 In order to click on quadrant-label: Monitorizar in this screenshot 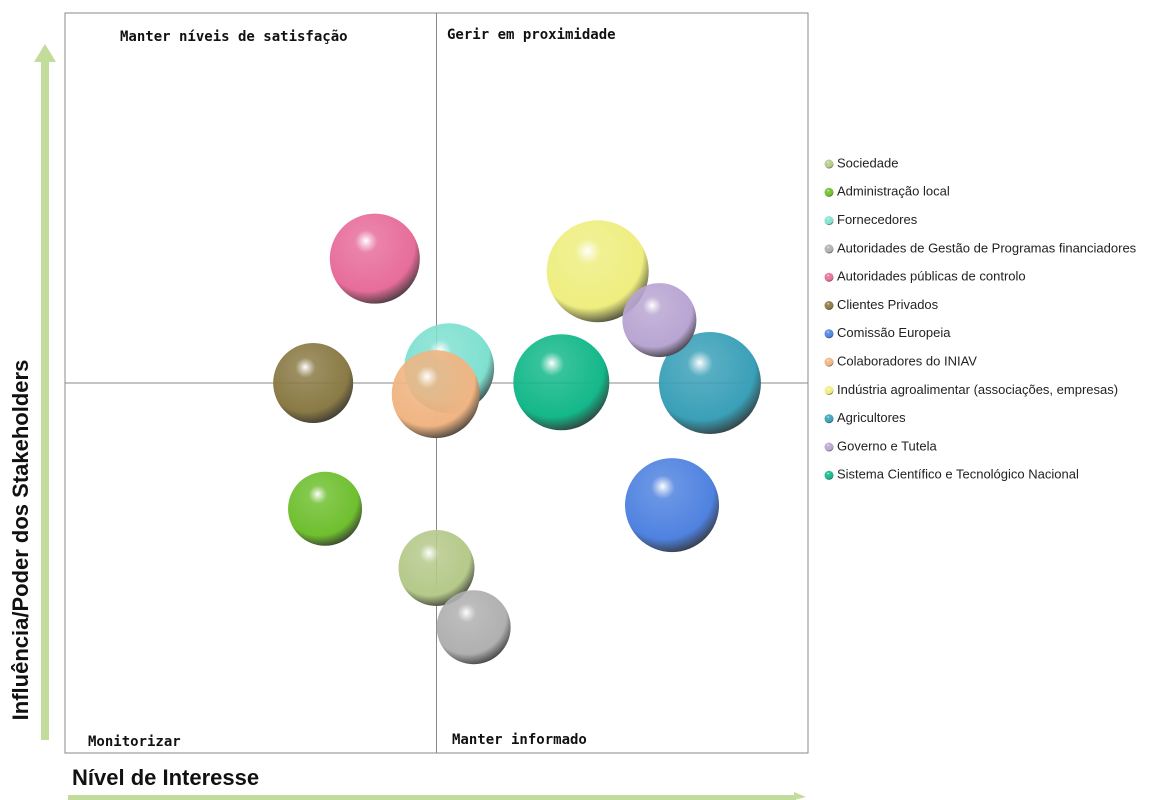, I will do `click(134, 742)`.